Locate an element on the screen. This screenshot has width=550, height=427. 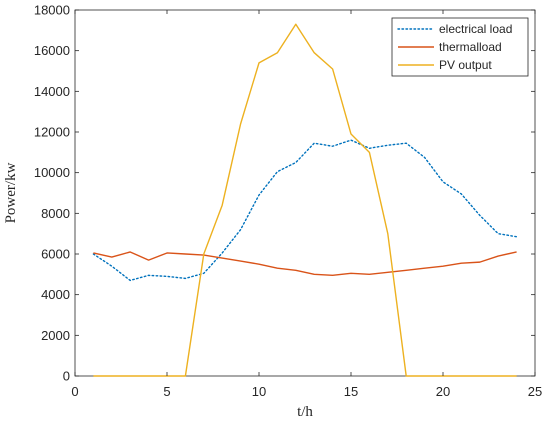
y-tick-label: 4000 is located at coordinates (55, 294).